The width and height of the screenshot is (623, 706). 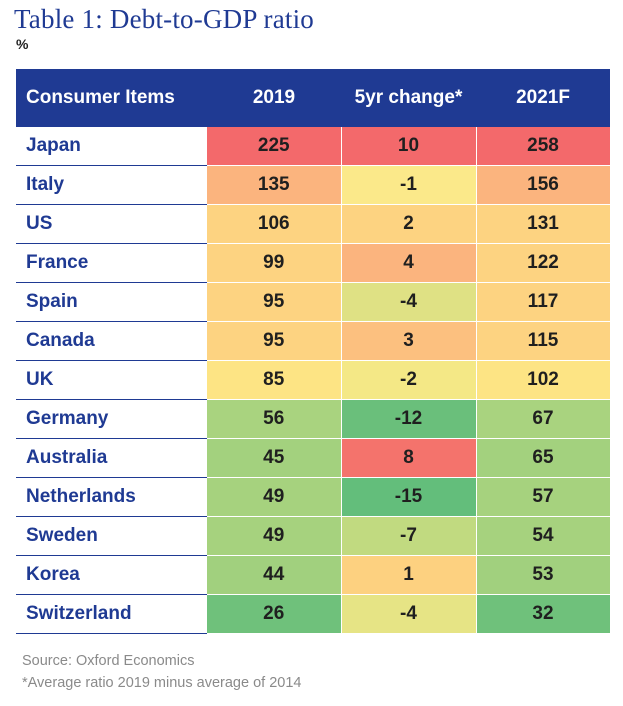 I want to click on cell-5yr-change: -7, so click(x=409, y=536).